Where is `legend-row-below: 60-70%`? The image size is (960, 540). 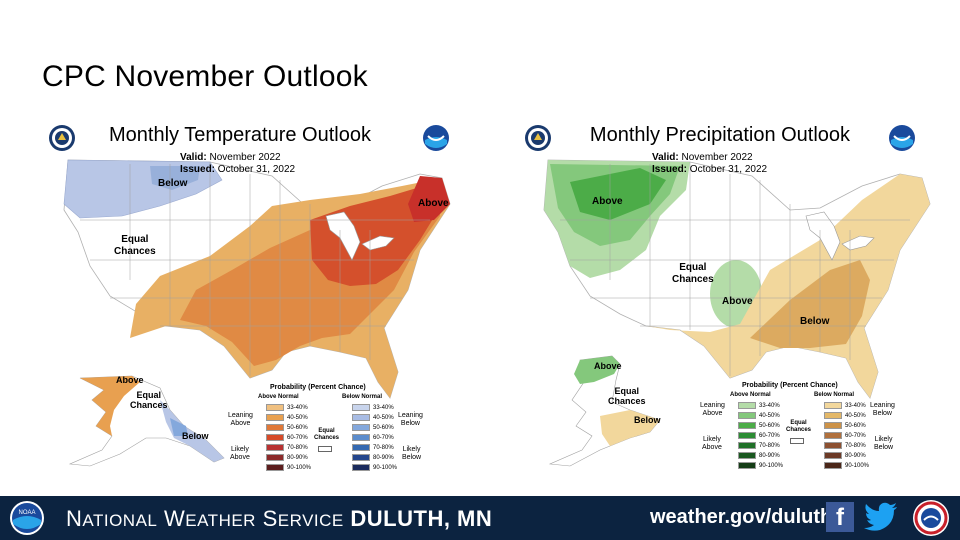
legend-row-below: 60-70% is located at coordinates (373, 437).